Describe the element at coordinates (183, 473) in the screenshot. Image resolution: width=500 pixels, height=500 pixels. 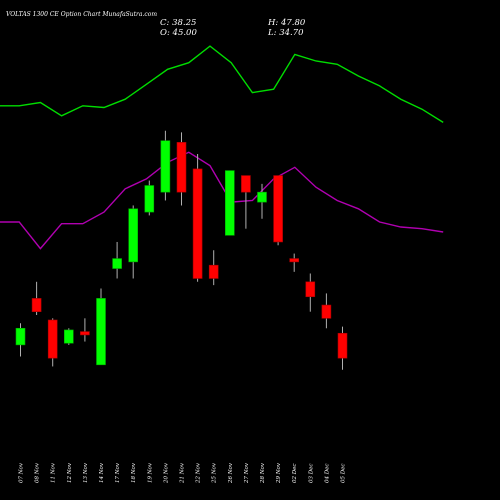
I see `x-tick-label: 21 Nov` at that location.